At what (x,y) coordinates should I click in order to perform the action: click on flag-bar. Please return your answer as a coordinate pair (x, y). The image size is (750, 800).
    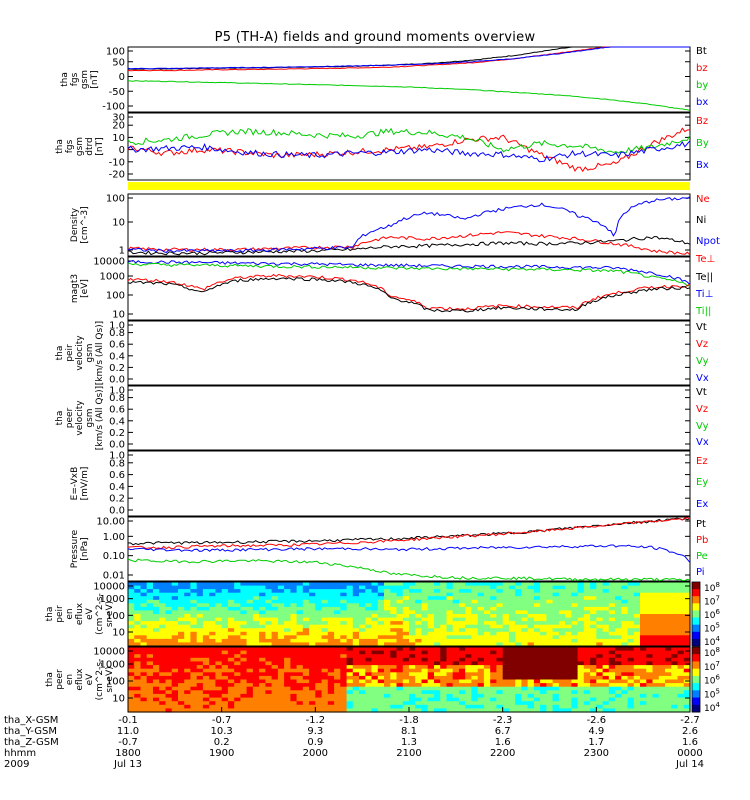
    Looking at the image, I should click on (409, 186).